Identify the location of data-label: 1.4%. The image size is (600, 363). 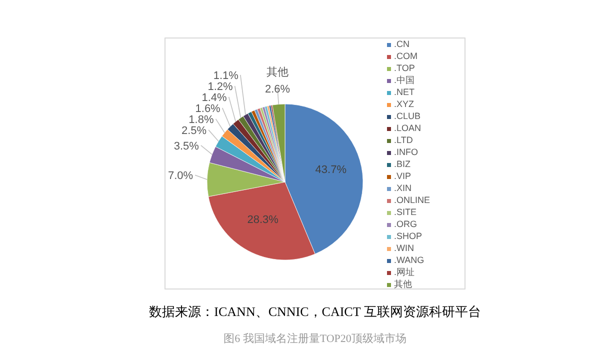
(215, 98).